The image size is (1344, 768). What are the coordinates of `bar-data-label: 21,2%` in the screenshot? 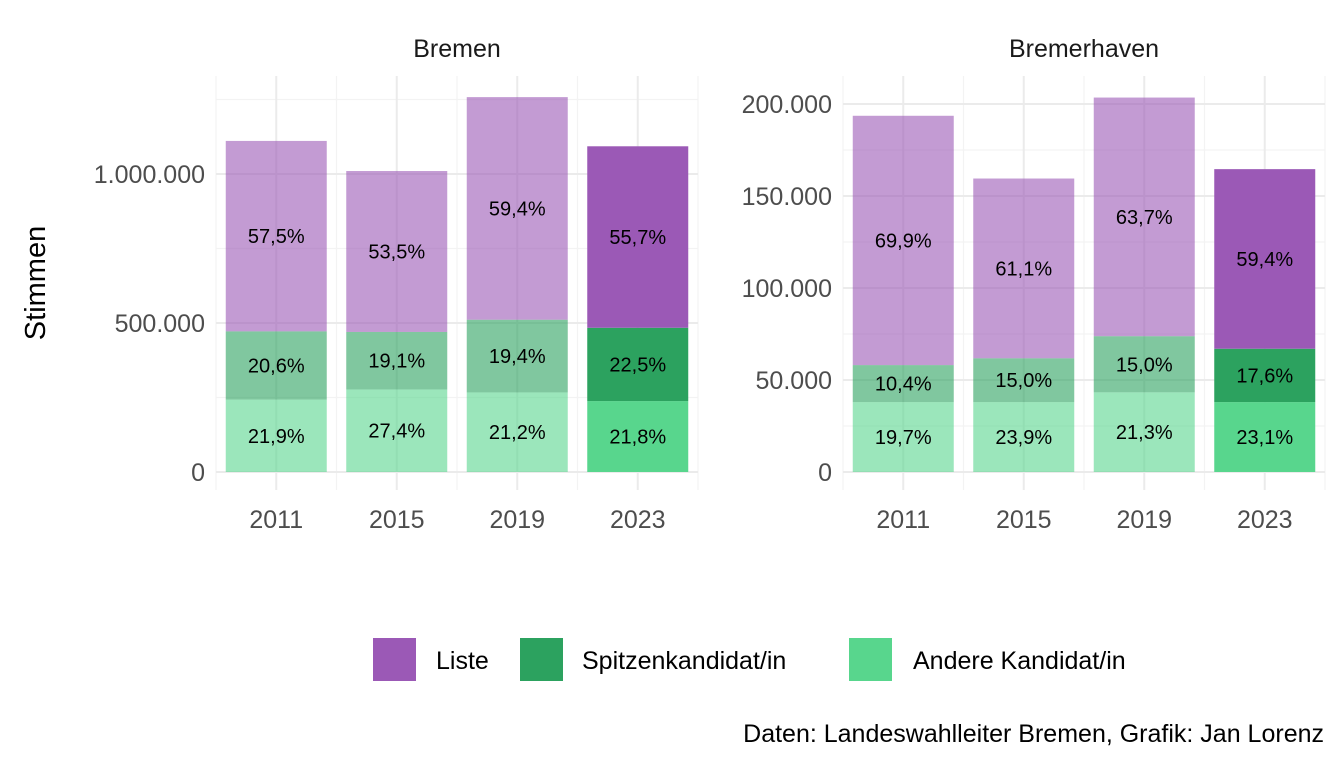 It's located at (517, 433).